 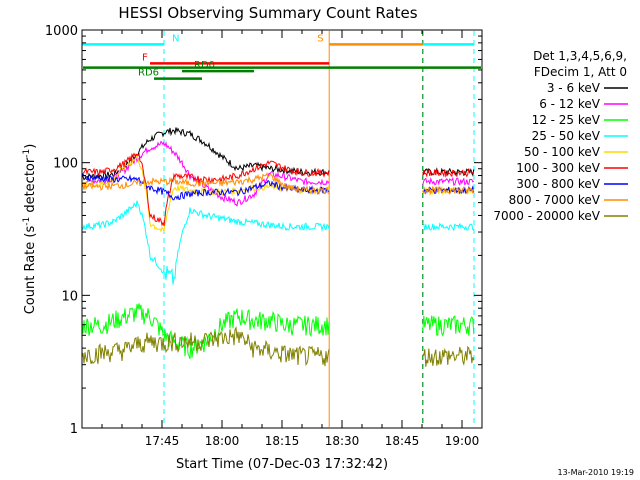 What do you see at coordinates (222, 441) in the screenshot?
I see `x-tick-label-1: 18:00` at bounding box center [222, 441].